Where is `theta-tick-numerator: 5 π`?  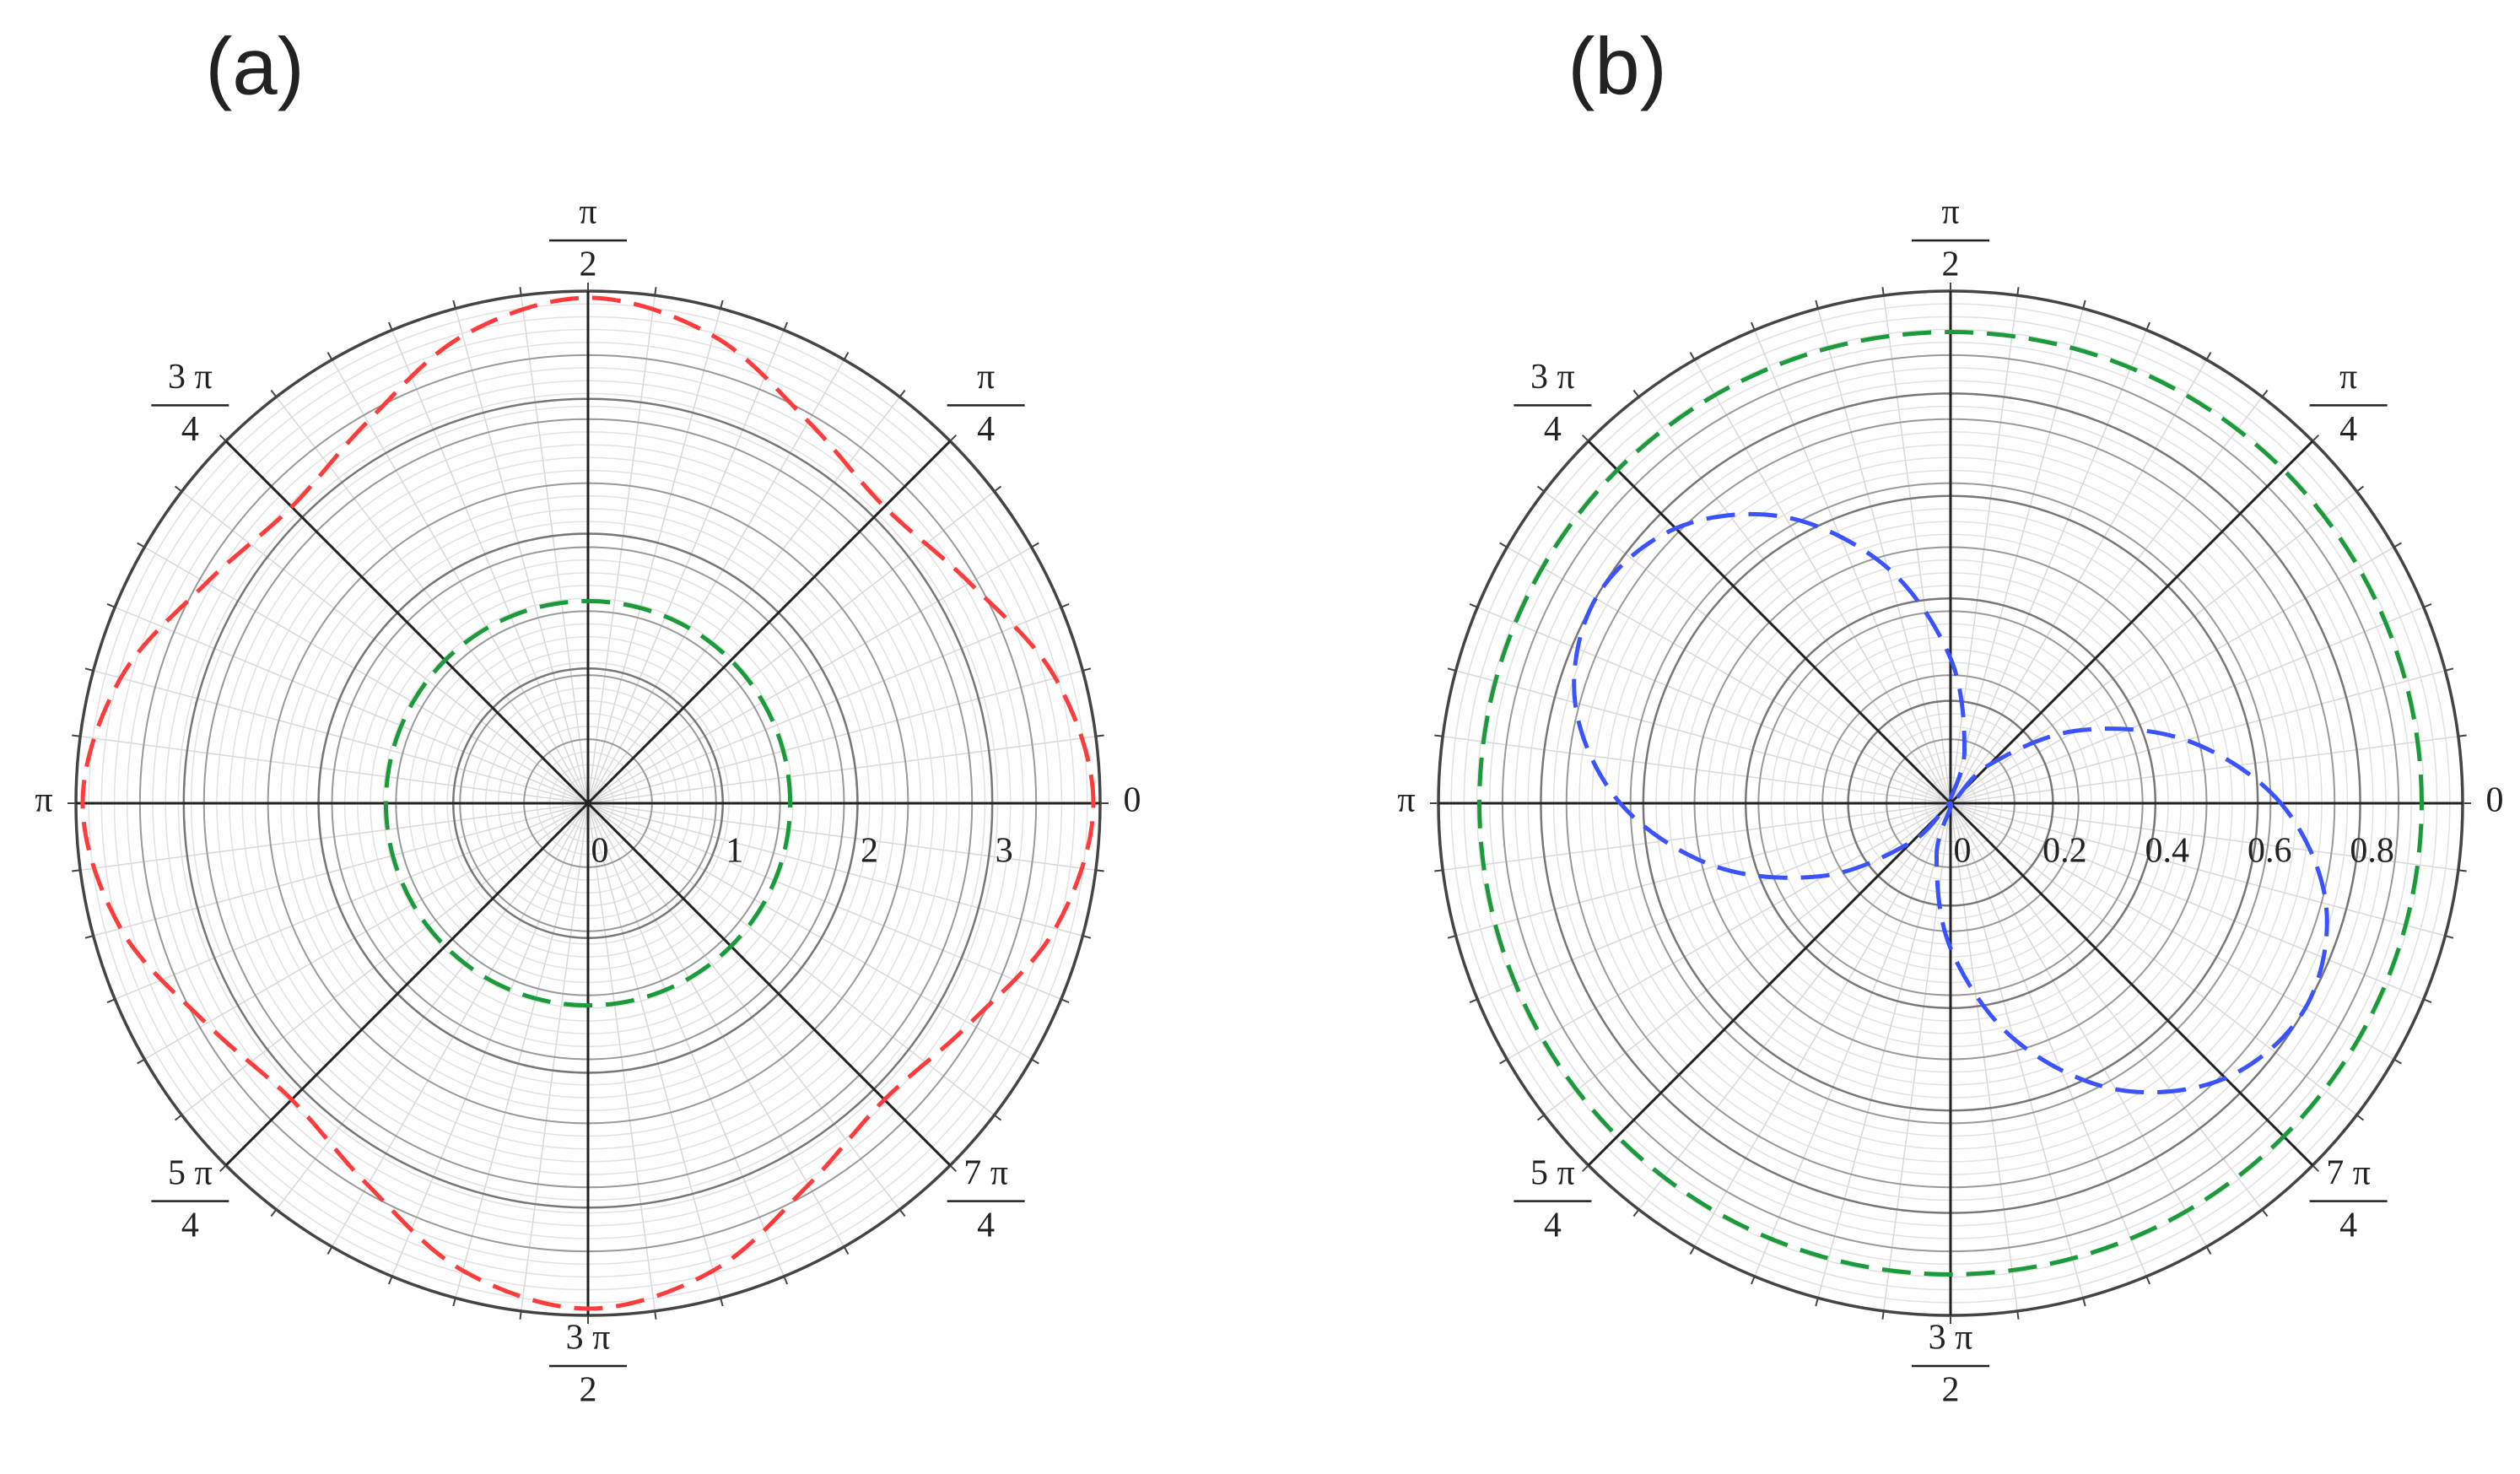
theta-tick-numerator: 5 π is located at coordinates (190, 1172).